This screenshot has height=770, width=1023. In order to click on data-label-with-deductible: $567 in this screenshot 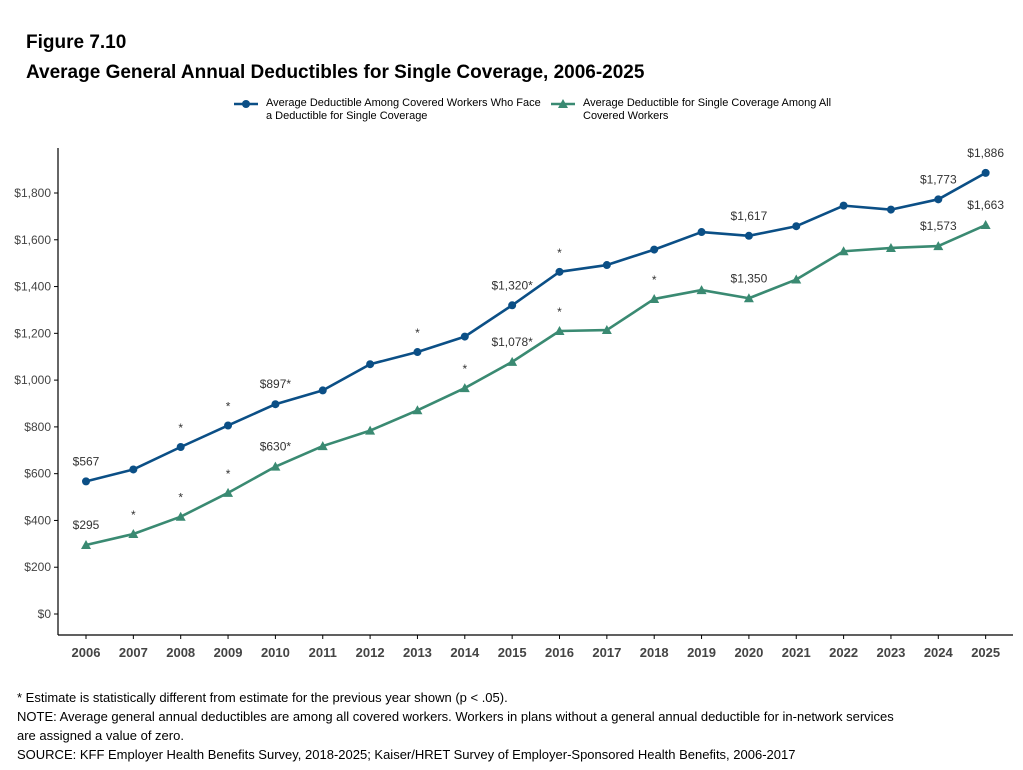, I will do `click(86, 461)`.